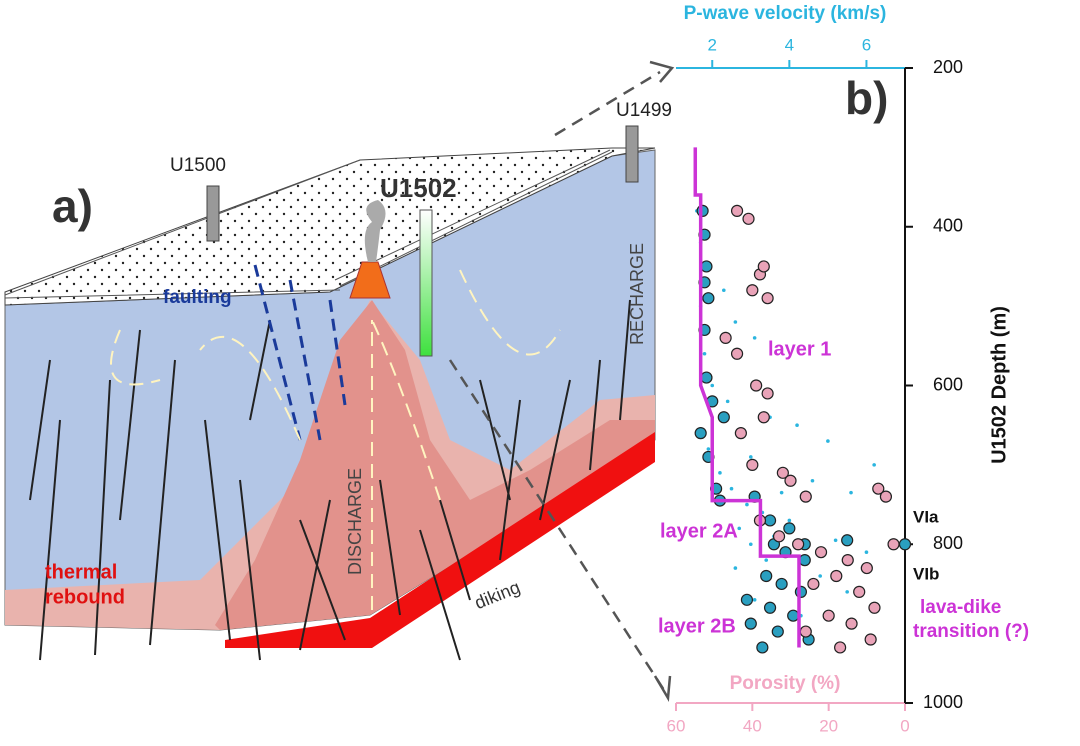 The height and width of the screenshot is (746, 1080). Describe the element at coordinates (426, 283) in the screenshot. I see `well-u1502` at that location.